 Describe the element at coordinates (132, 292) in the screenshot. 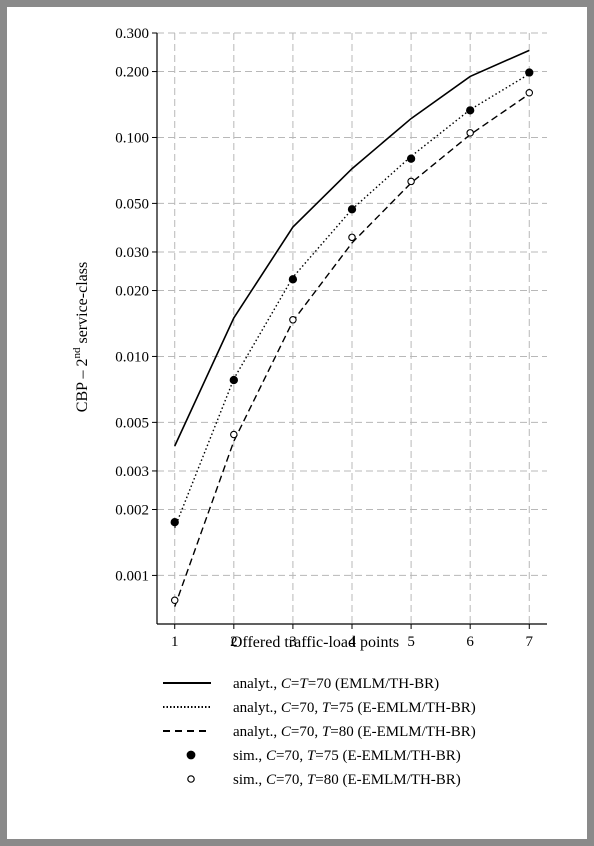

I see `y-tick-label: 0.020` at that location.